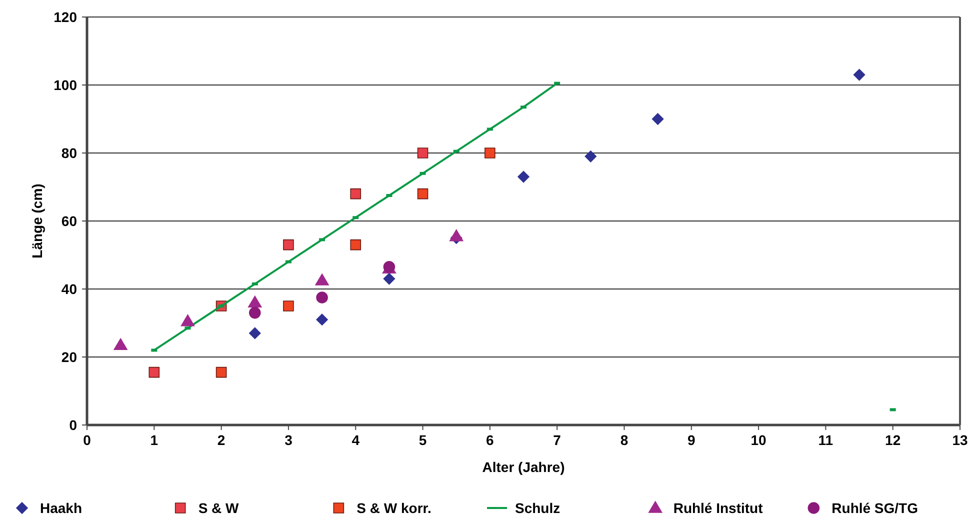 This screenshot has width=976, height=524. Describe the element at coordinates (394, 508) in the screenshot. I see `legend-label: S & W korr.` at that location.